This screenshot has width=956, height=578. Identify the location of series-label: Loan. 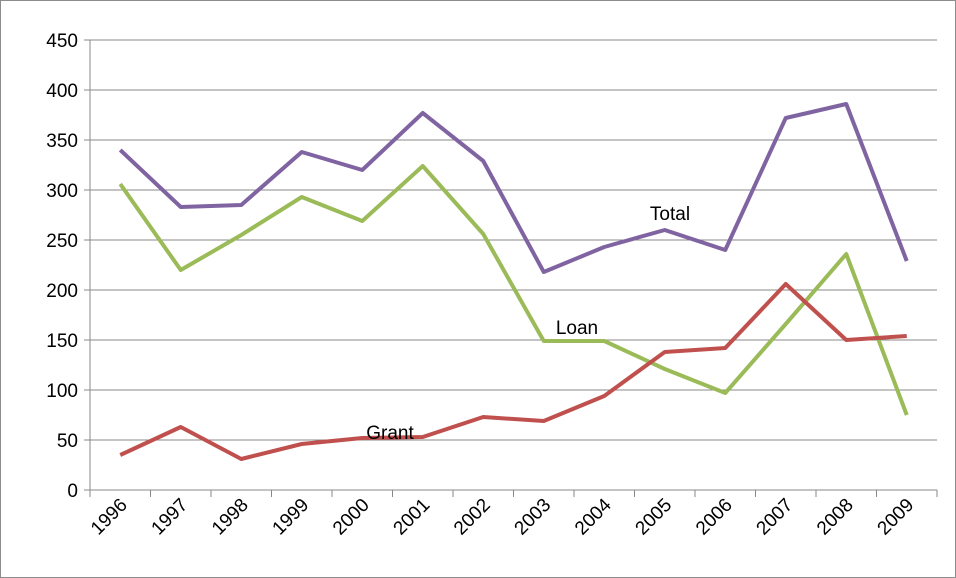
(577, 328).